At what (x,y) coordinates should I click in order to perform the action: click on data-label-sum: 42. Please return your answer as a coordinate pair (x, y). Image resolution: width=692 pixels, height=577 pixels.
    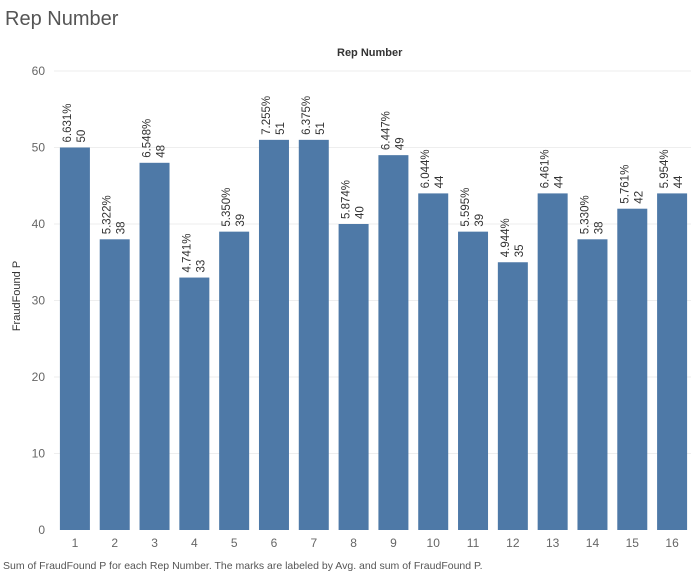
    Looking at the image, I should click on (639, 197).